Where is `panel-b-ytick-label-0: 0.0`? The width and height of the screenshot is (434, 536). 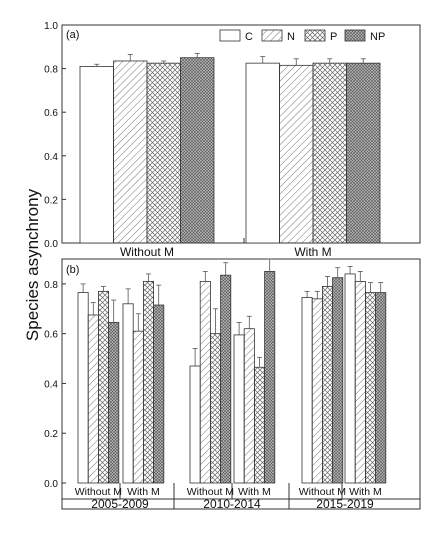 panel-b-ytick-label-0: 0.0 is located at coordinates (51, 484).